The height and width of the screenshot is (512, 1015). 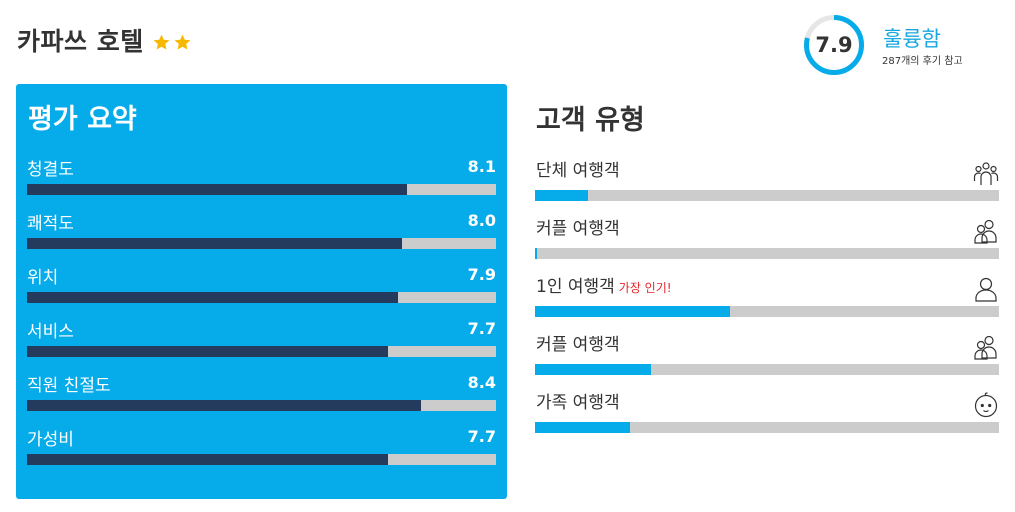 I want to click on metric-value: 8.1, so click(x=481, y=166).